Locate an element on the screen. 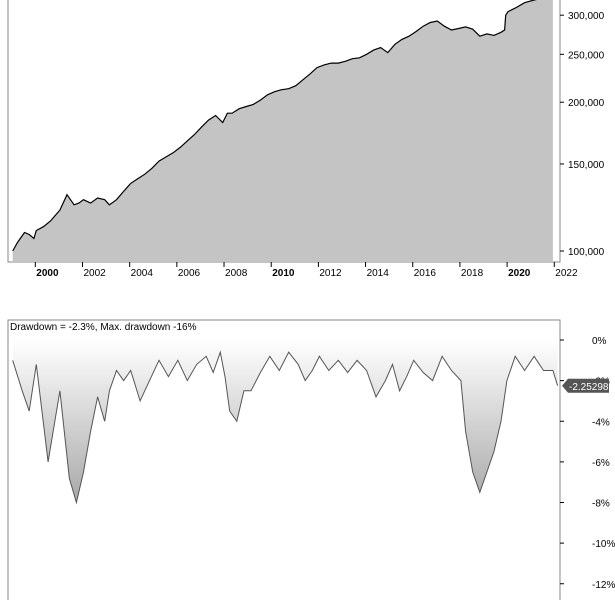 This screenshot has height=600, width=615. current-drawdown-value: -2.25298 is located at coordinates (589, 387).